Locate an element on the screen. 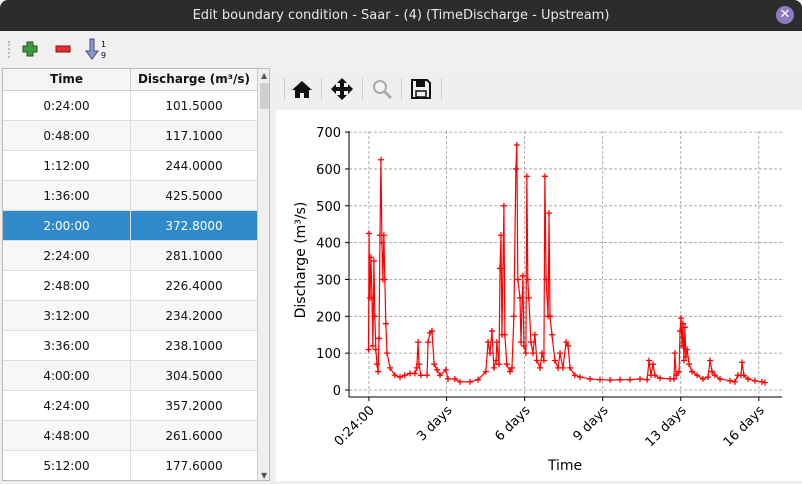  home-button is located at coordinates (302, 89).